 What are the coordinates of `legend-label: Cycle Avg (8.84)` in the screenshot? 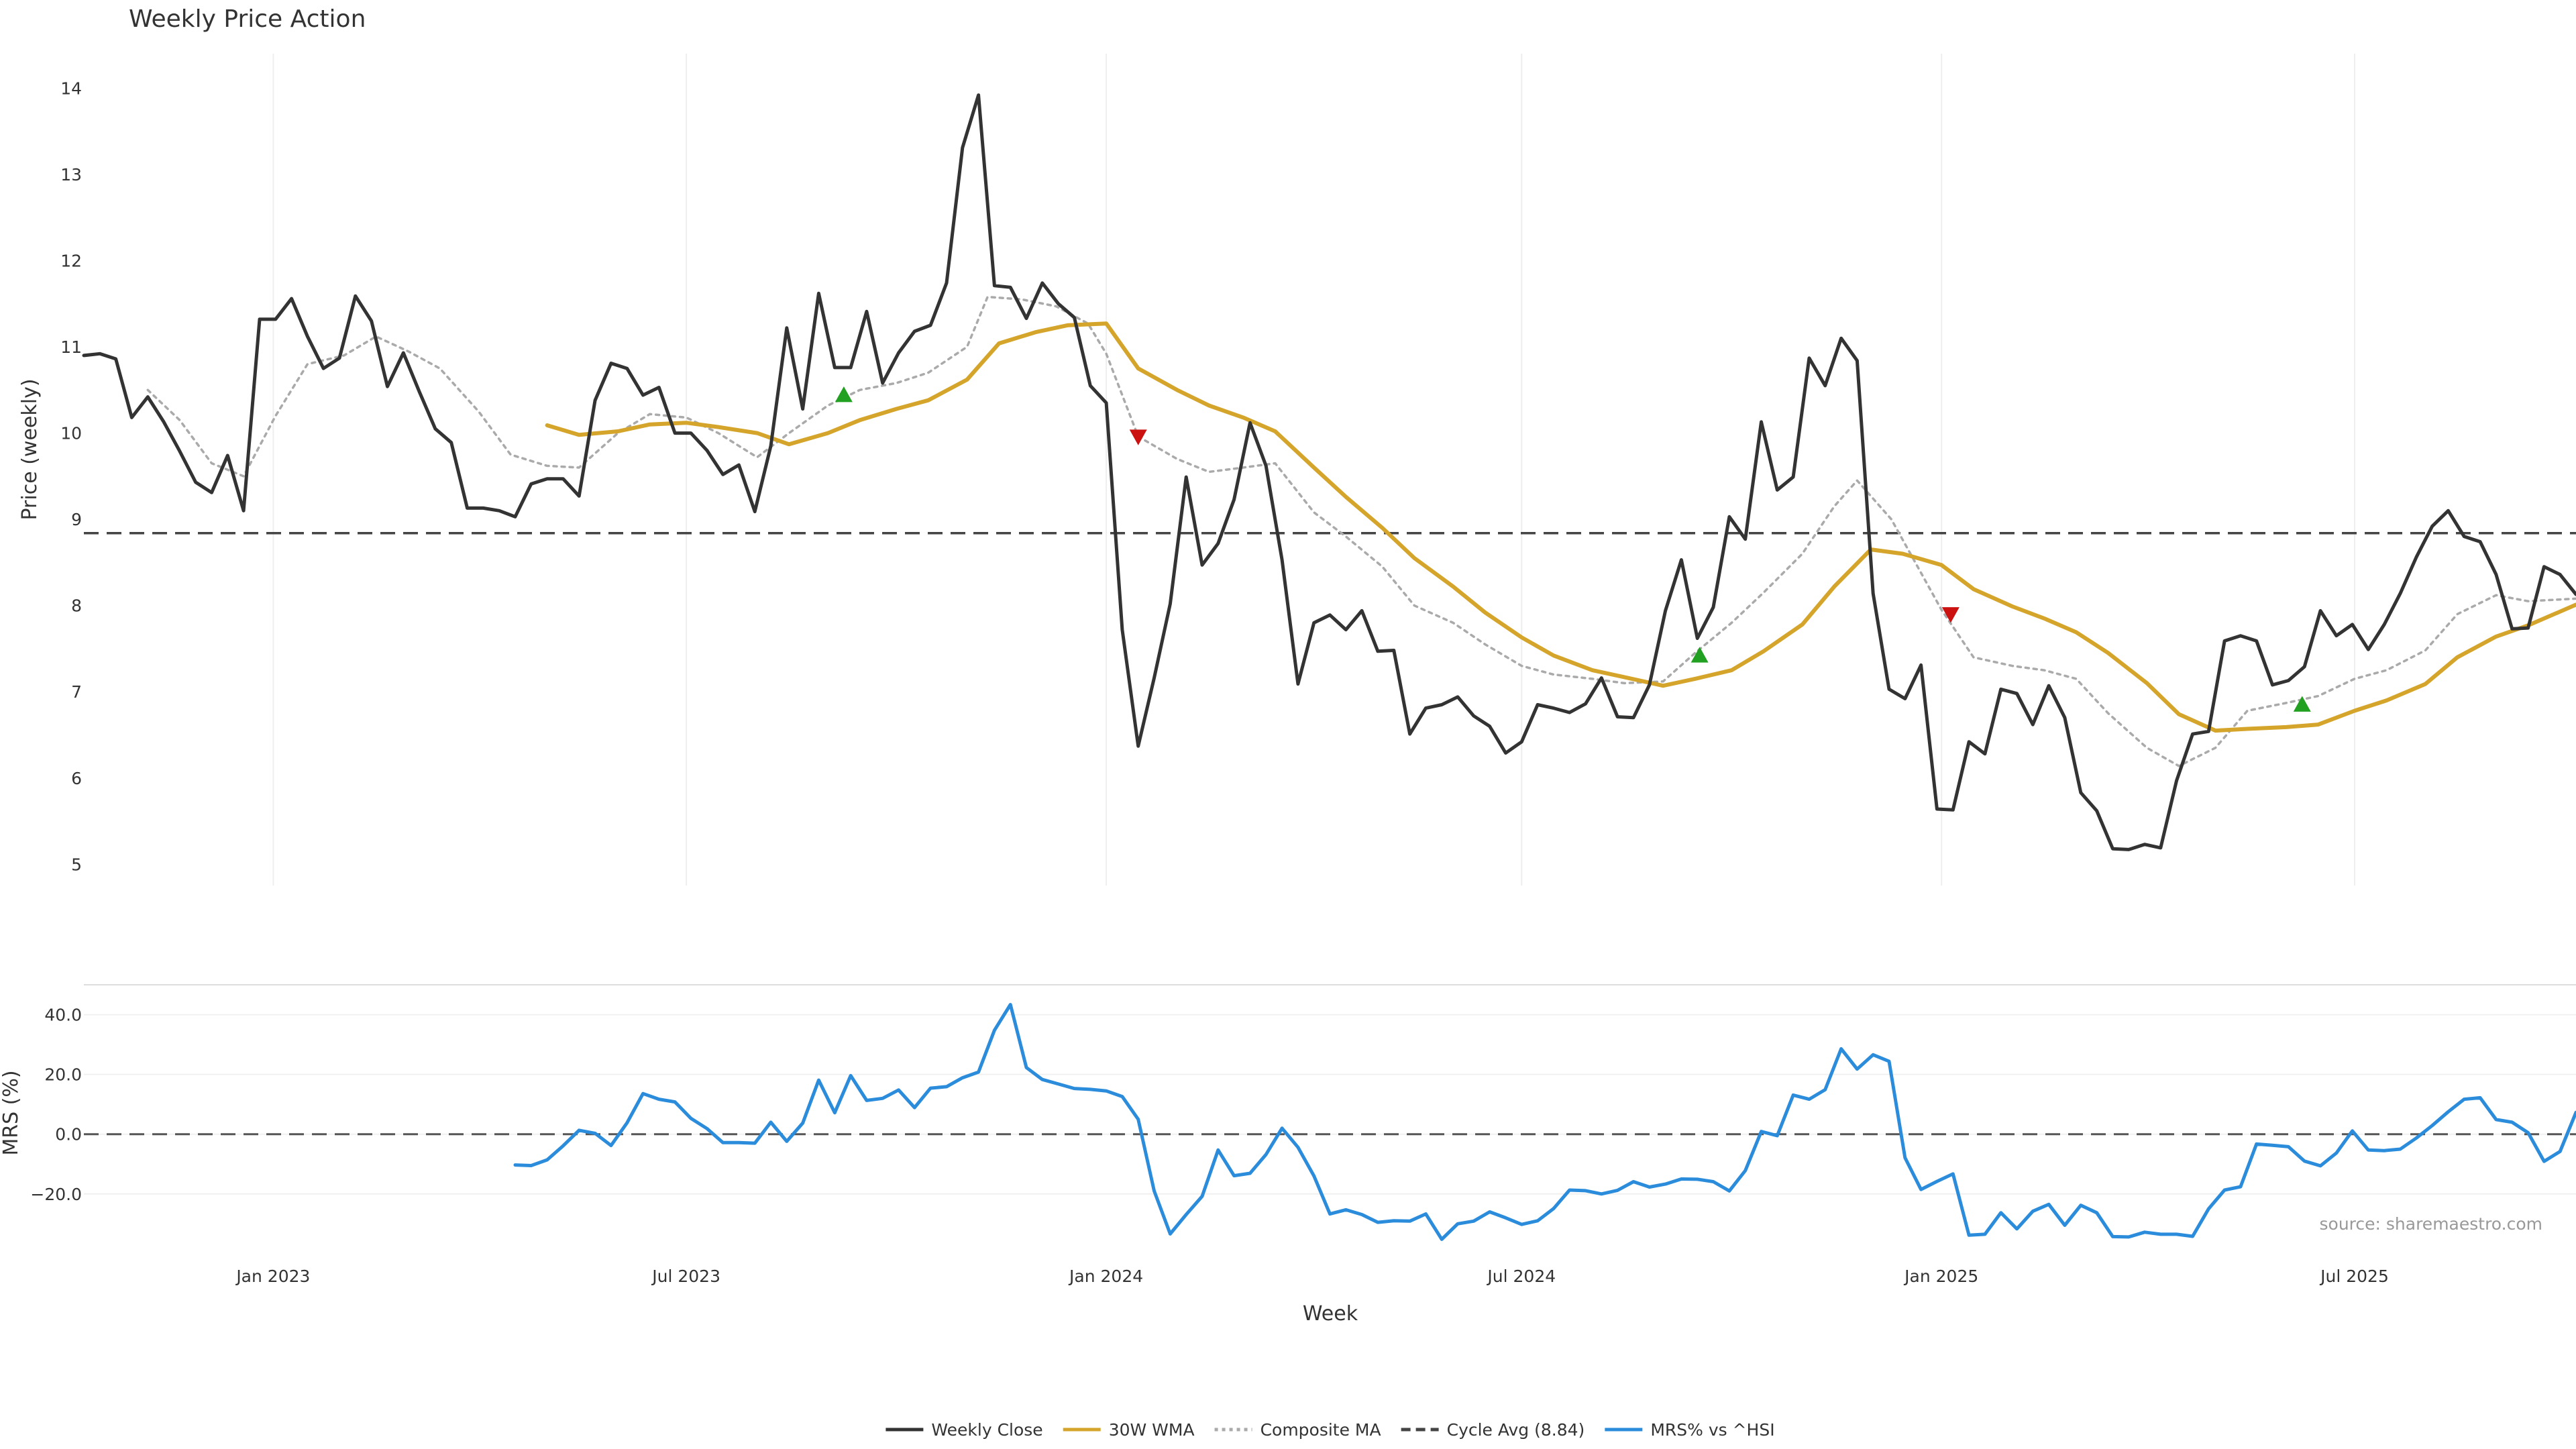 It's located at (1516, 1430).